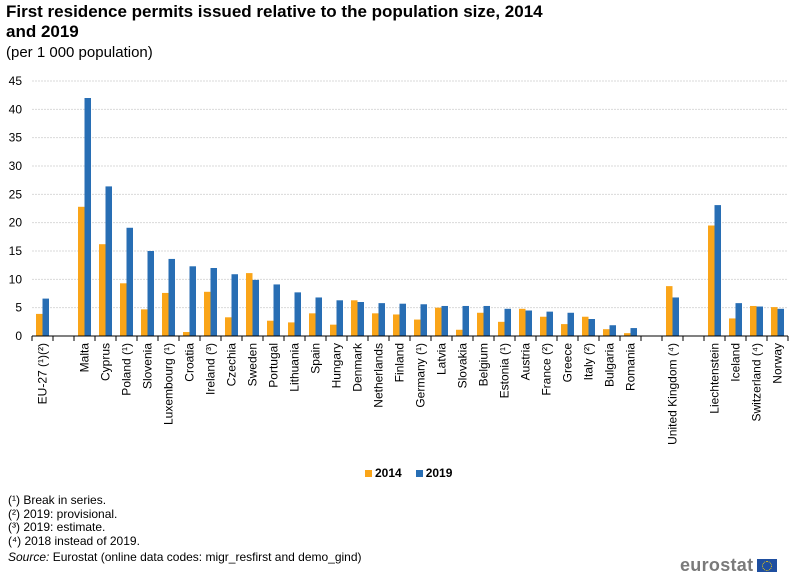  I want to click on x-tick-label: Lithuania, so click(295, 367).